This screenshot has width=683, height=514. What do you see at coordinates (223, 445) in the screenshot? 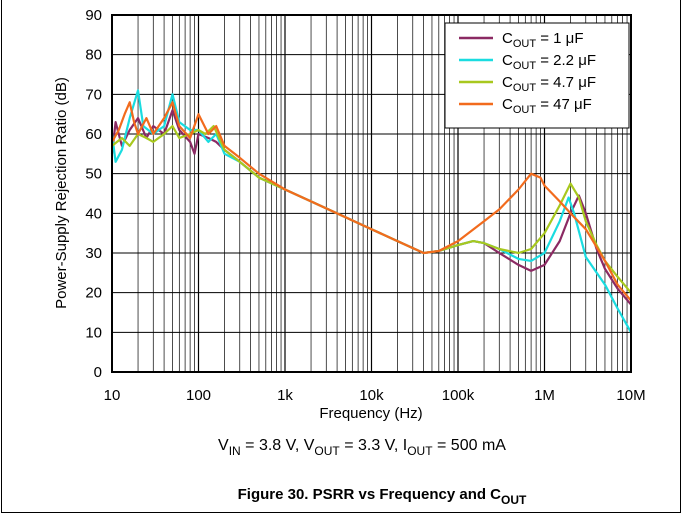
I see `vin-symbol: V` at bounding box center [223, 445].